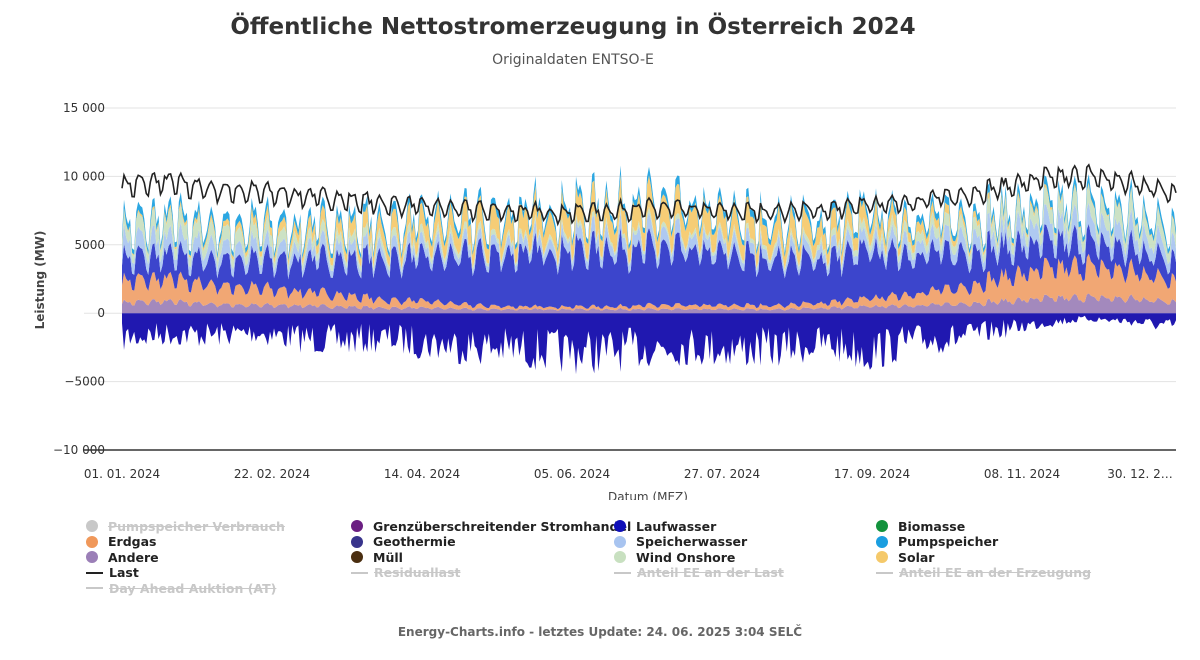 Image resolution: width=1200 pixels, height=660 pixels. What do you see at coordinates (417, 572) in the screenshot?
I see `legend-label: Residuallast` at bounding box center [417, 572].